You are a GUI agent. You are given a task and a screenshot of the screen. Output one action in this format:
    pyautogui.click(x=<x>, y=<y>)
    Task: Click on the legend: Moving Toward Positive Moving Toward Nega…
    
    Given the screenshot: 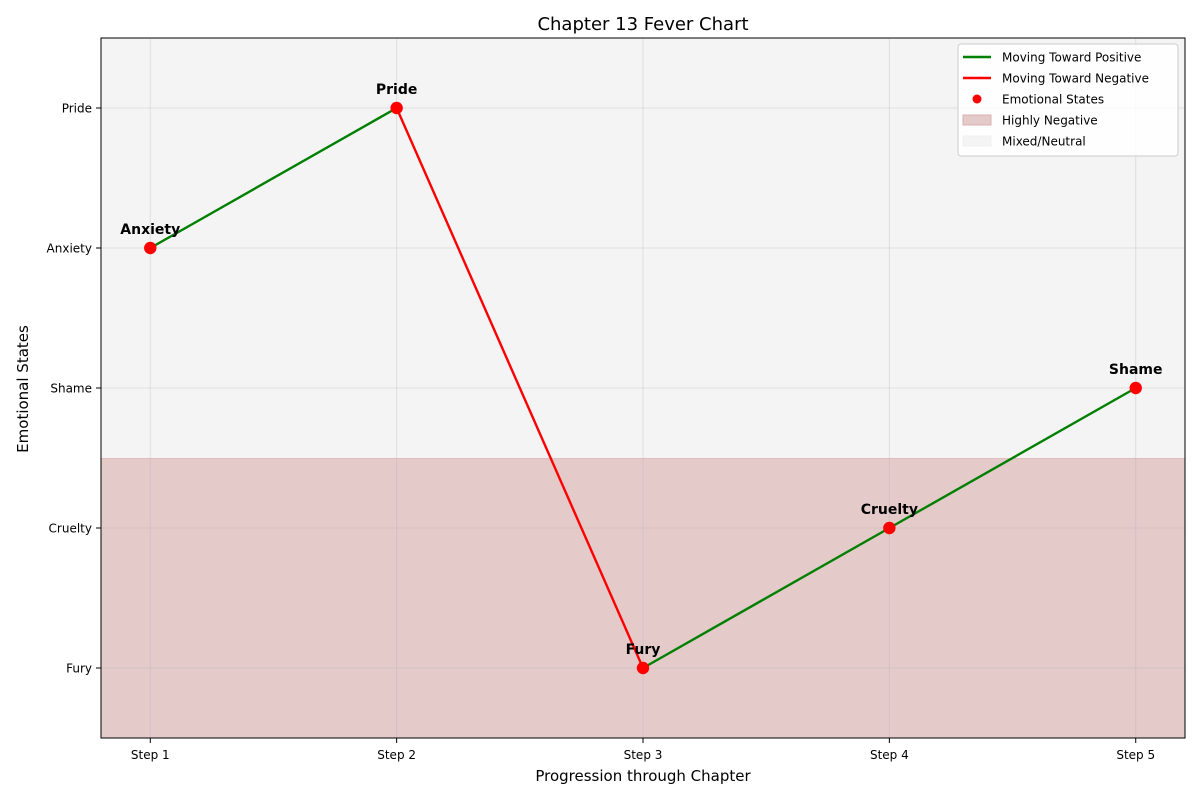 What is the action you would take?
    pyautogui.click(x=1068, y=100)
    